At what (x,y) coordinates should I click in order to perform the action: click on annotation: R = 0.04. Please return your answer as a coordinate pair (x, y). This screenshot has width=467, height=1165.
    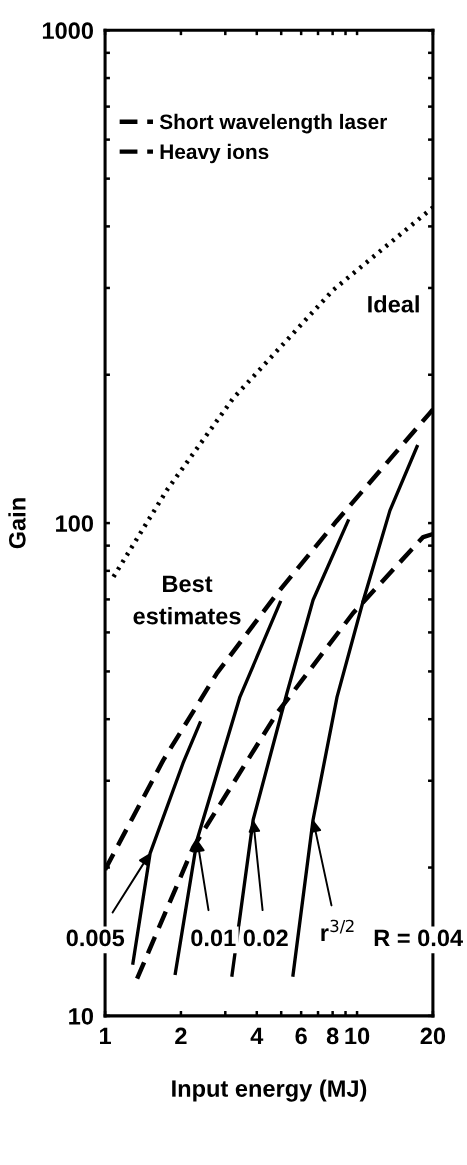
    Looking at the image, I should click on (418, 938).